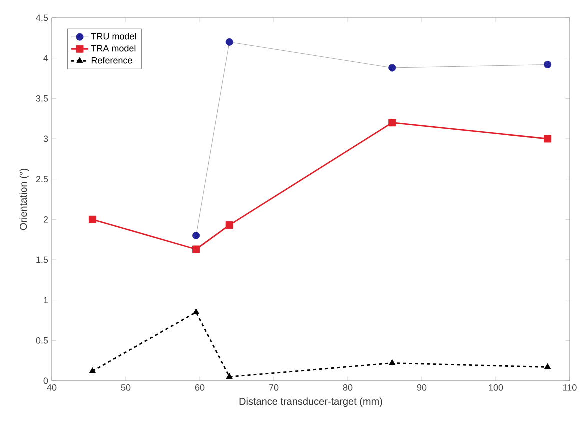 Image resolution: width=582 pixels, height=427 pixels. I want to click on y-tick-label: 3, so click(46, 139).